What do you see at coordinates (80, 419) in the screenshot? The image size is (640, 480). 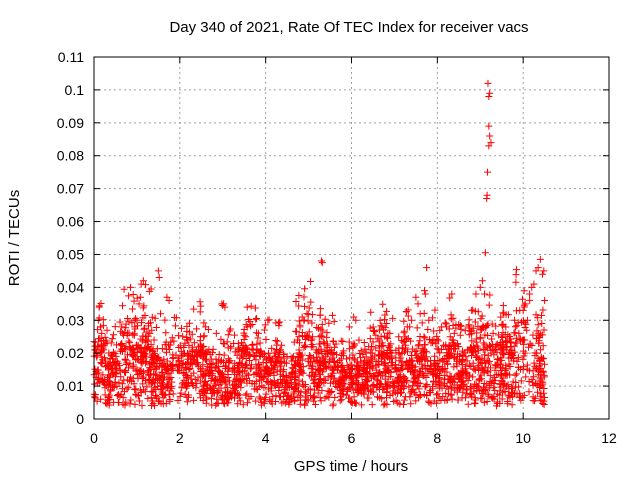 I see `y-tick-label: 0` at bounding box center [80, 419].